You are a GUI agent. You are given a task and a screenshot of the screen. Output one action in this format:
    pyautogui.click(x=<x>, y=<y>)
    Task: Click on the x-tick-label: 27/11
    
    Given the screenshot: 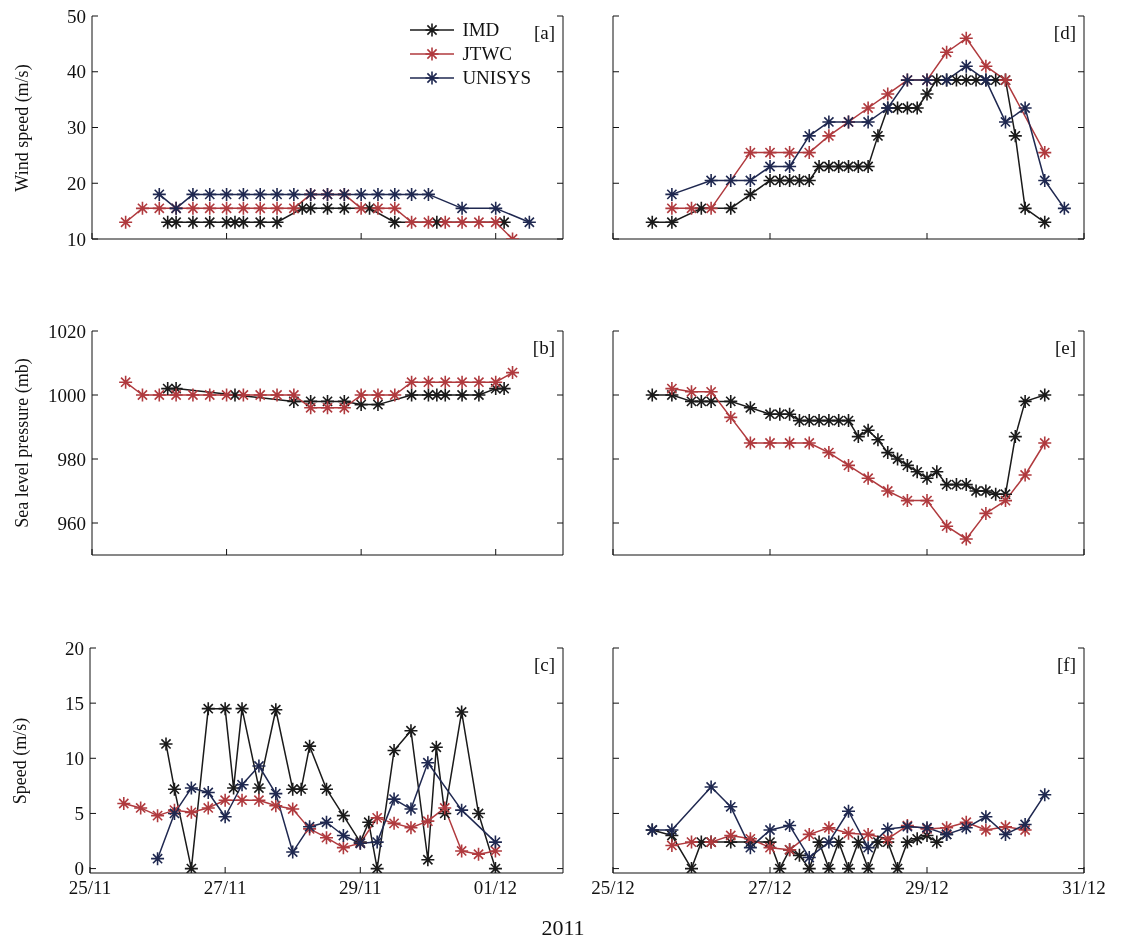 What is the action you would take?
    pyautogui.click(x=225, y=888)
    